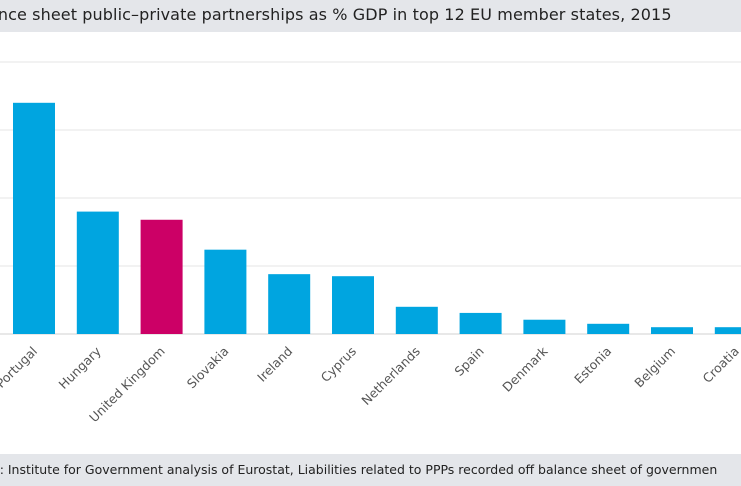 The height and width of the screenshot is (486, 741). Describe the element at coordinates (225, 291) in the screenshot. I see `bar-slovakia` at that location.